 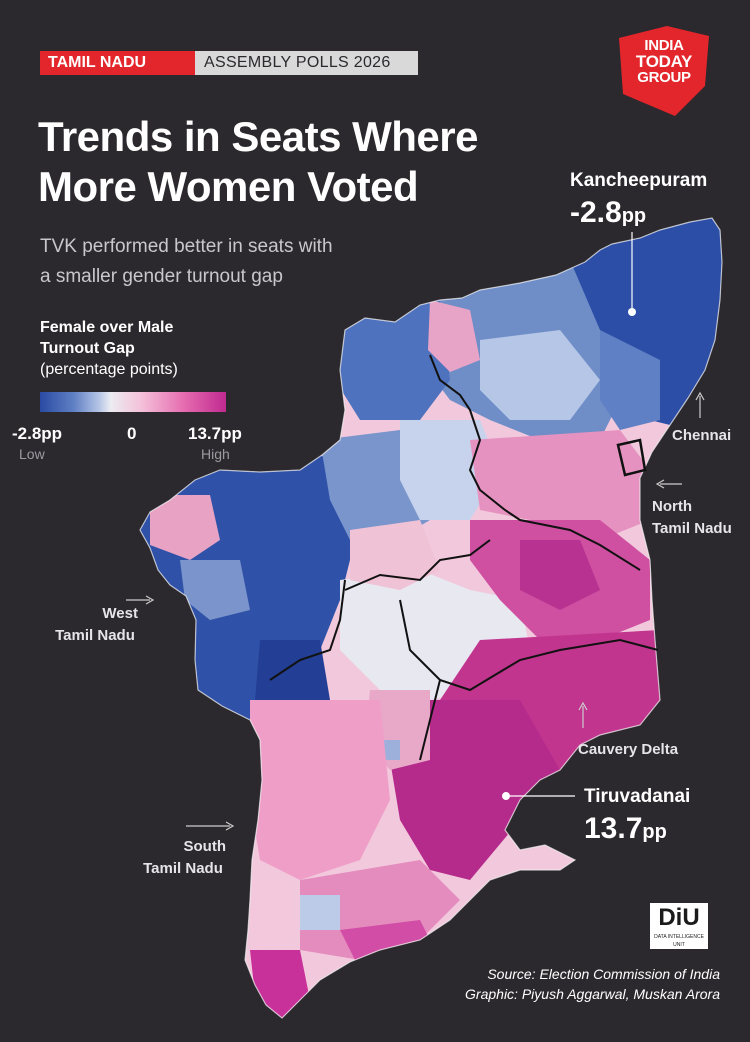 I want to click on legend-low-label: Low, so click(x=32, y=454).